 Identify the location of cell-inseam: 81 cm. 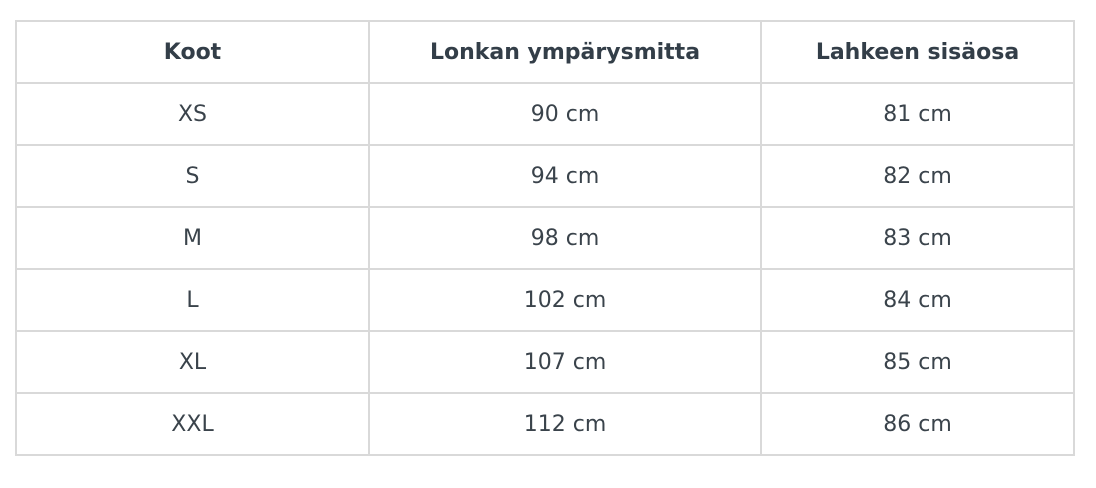
(917, 114).